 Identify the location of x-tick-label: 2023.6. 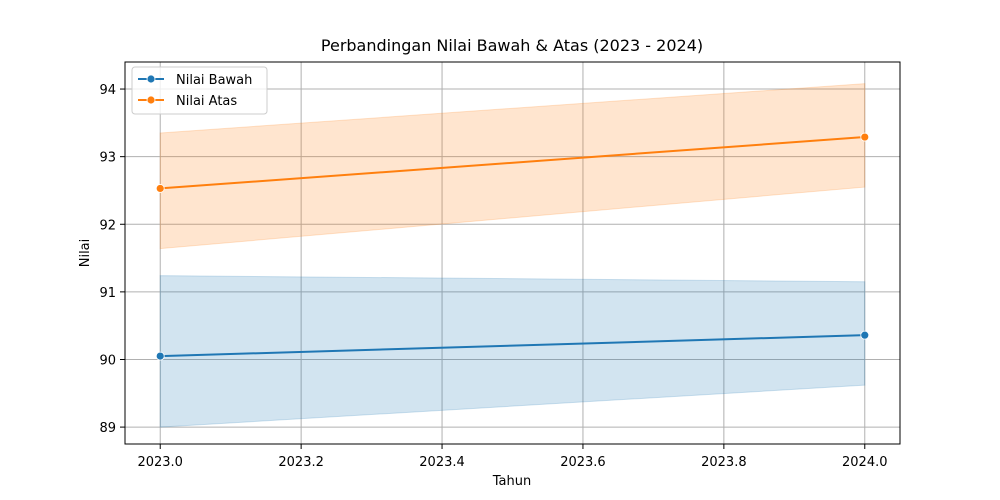
(583, 462).